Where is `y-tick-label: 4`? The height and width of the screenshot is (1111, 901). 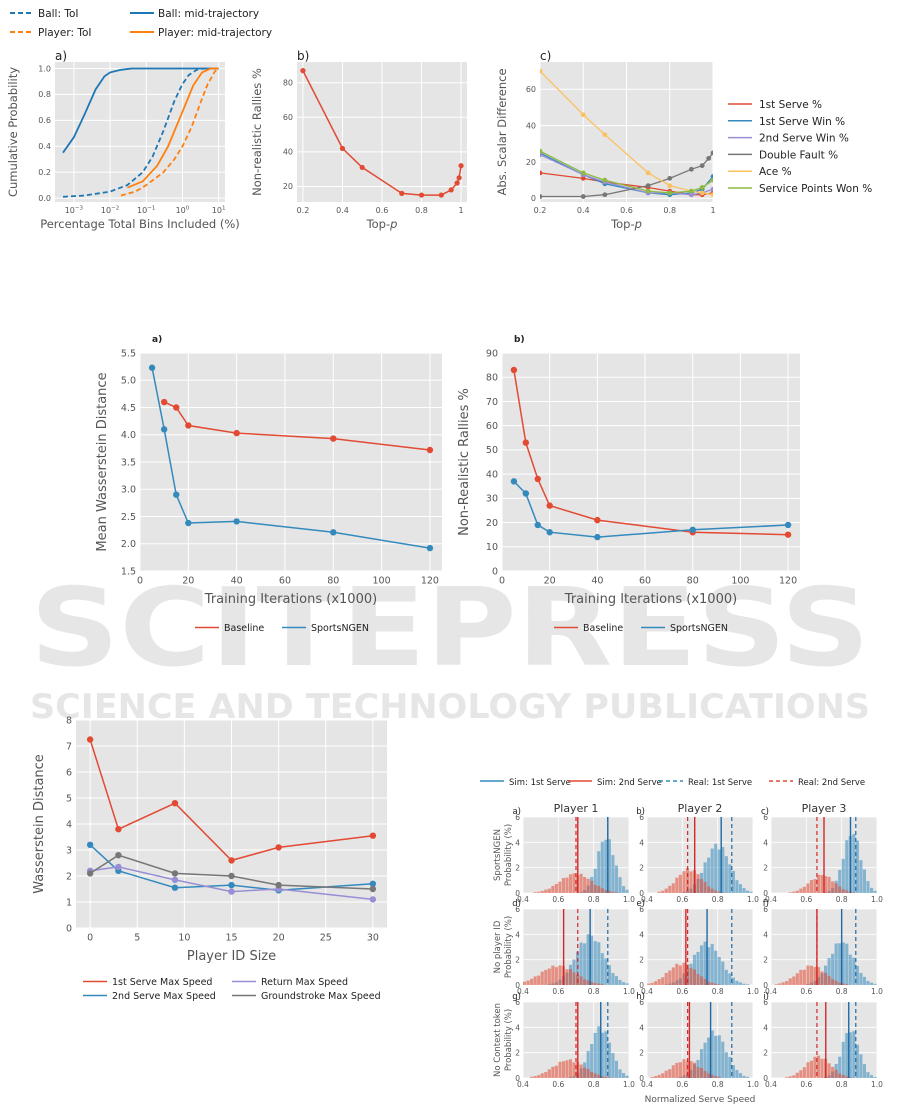 y-tick-label: 4 is located at coordinates (69, 824).